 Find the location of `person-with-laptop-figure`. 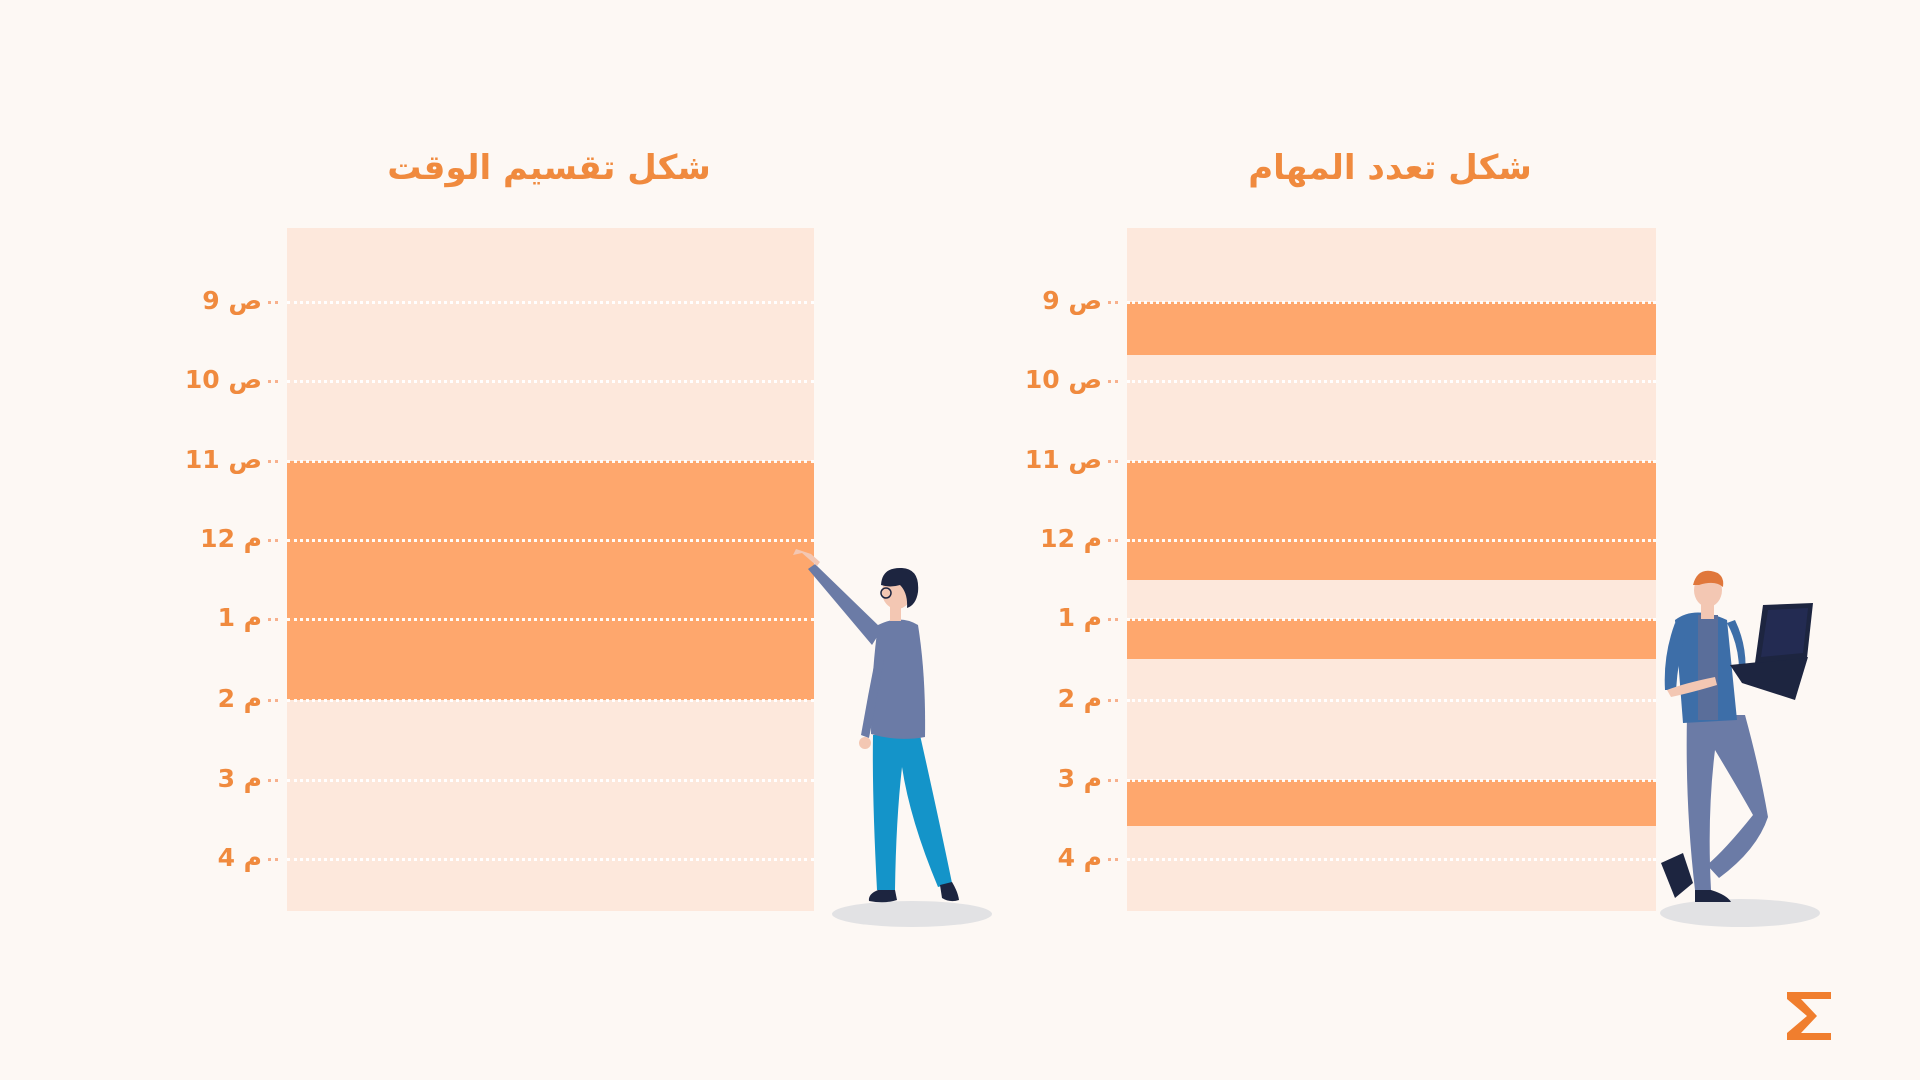

person-with-laptop-figure is located at coordinates (1740, 748).